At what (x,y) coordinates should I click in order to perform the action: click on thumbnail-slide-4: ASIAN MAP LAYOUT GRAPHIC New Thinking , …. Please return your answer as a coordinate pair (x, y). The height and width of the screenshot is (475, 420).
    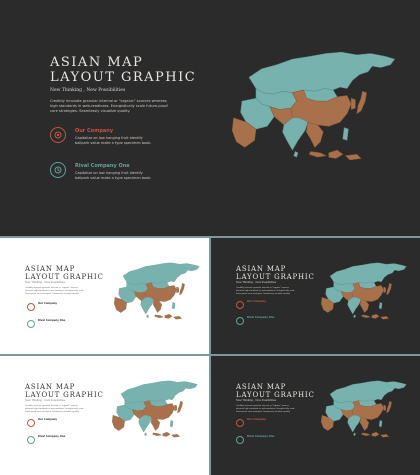
    Looking at the image, I should click on (315, 415).